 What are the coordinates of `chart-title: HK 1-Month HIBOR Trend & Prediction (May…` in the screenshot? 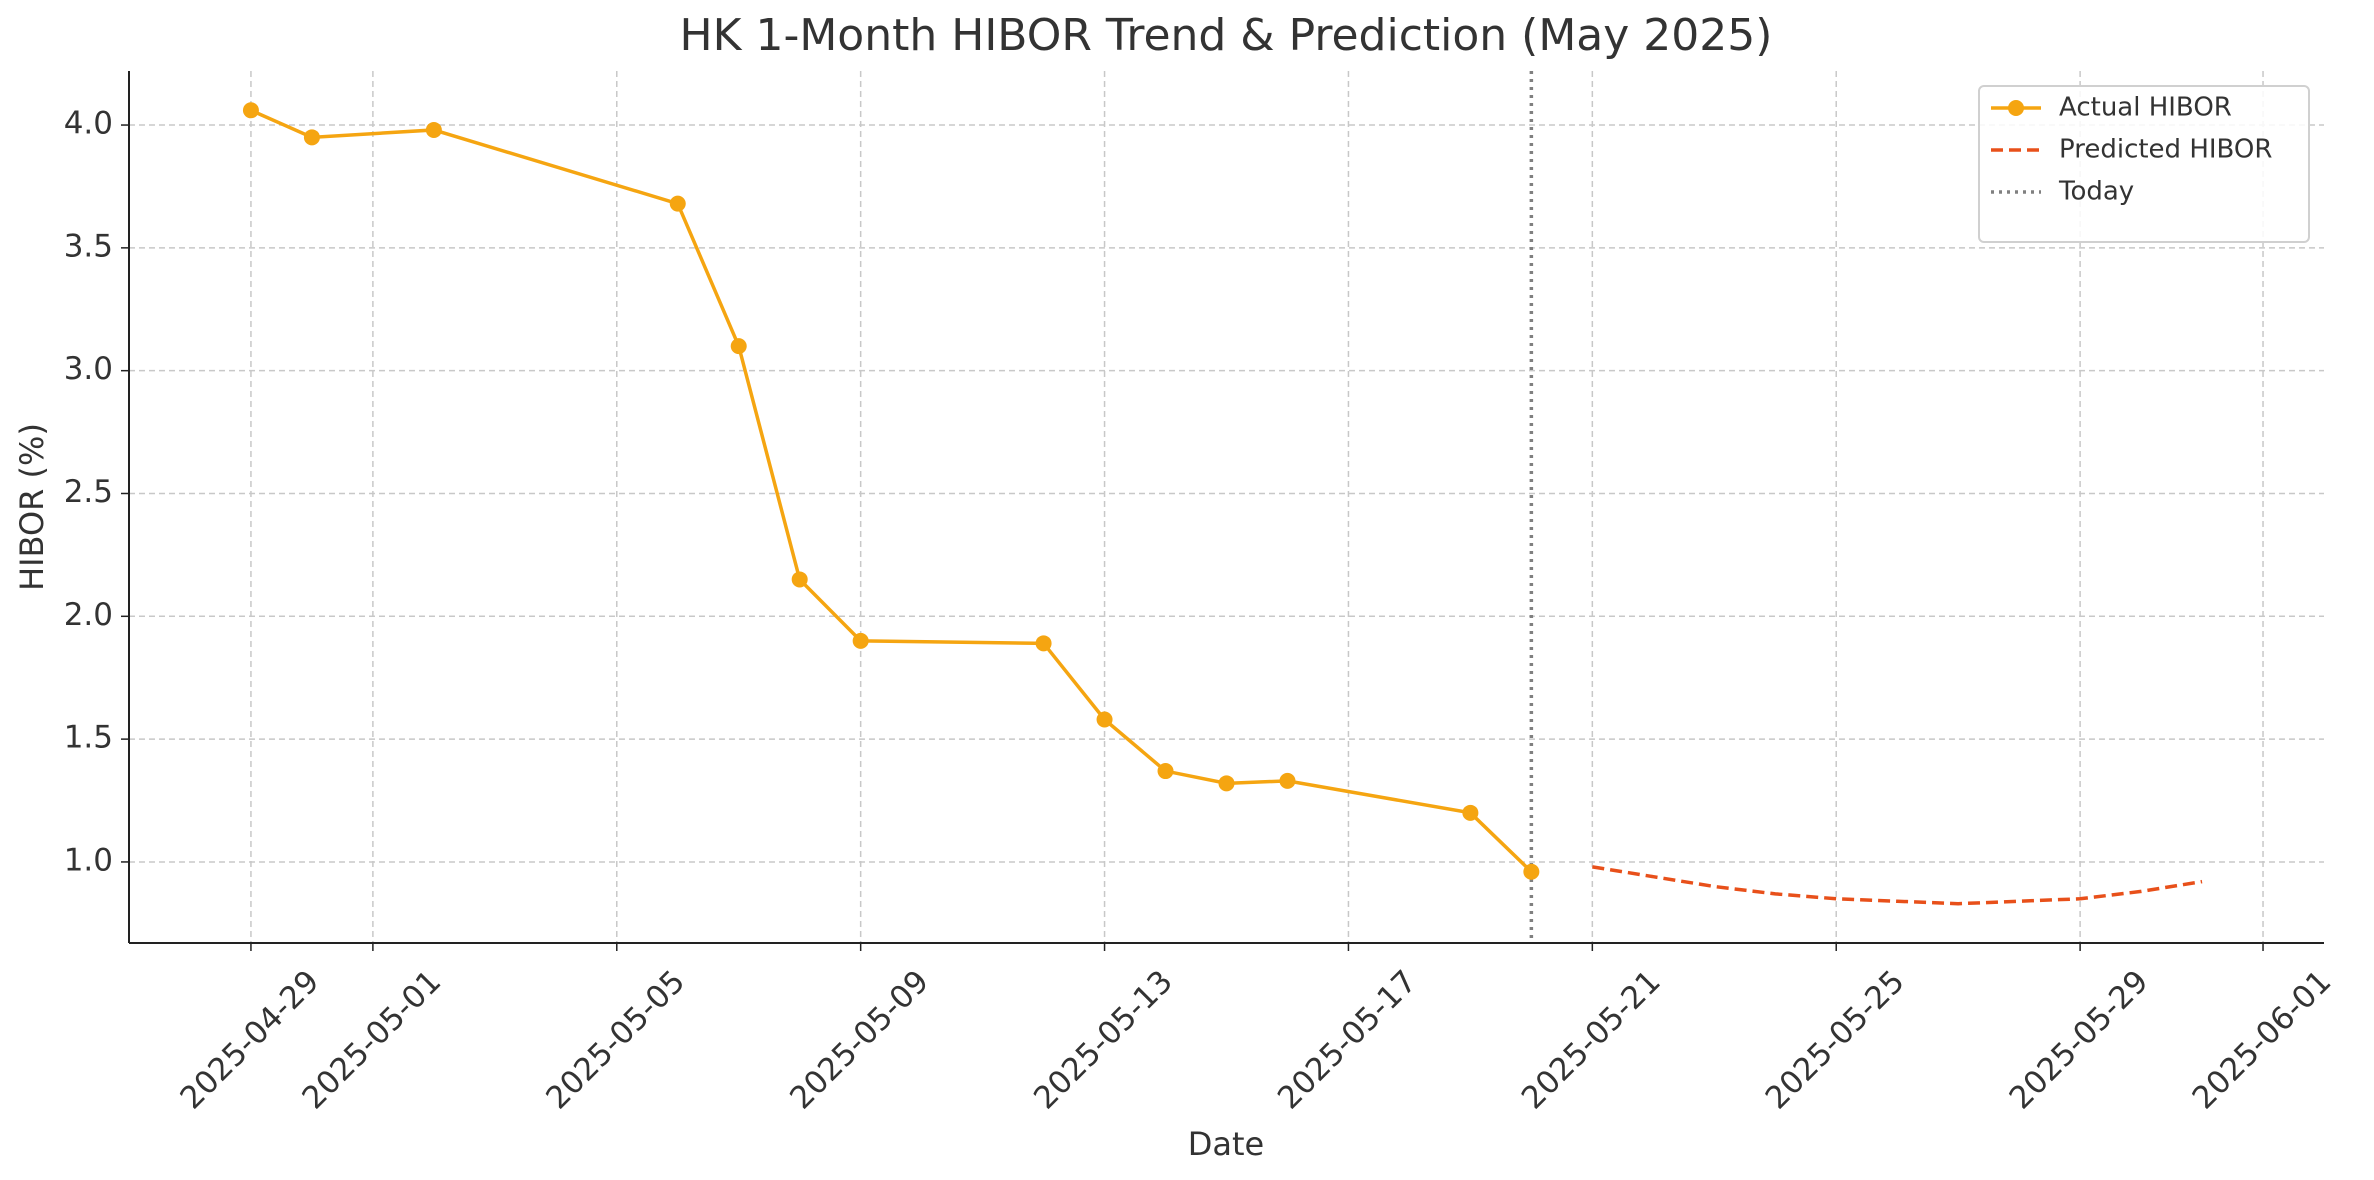 It's located at (1226, 35).